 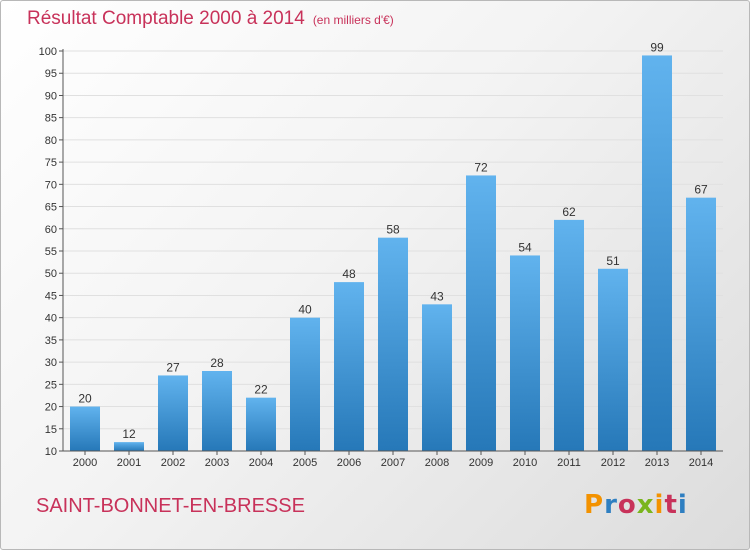 What do you see at coordinates (173, 367) in the screenshot?
I see `data-label: 27` at bounding box center [173, 367].